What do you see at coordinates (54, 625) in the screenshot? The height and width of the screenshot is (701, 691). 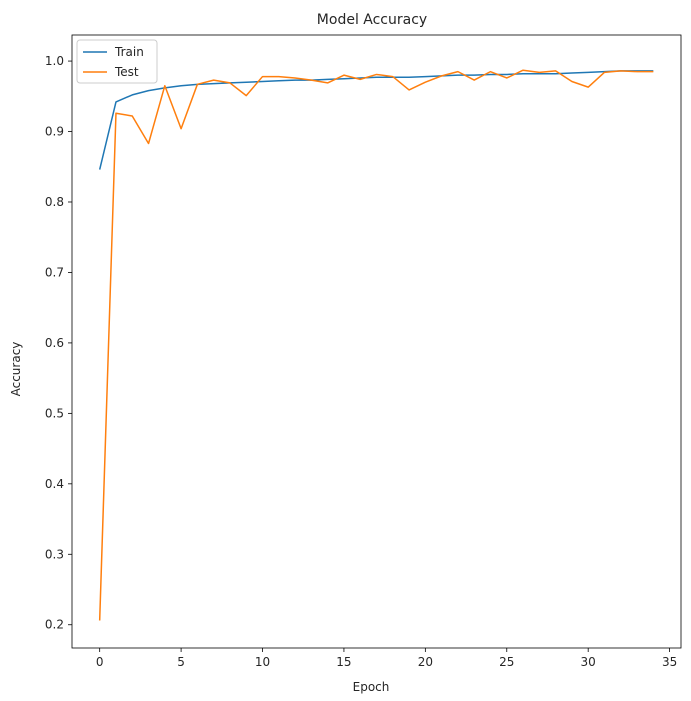 I see `y-tick-label: 0.2` at bounding box center [54, 625].